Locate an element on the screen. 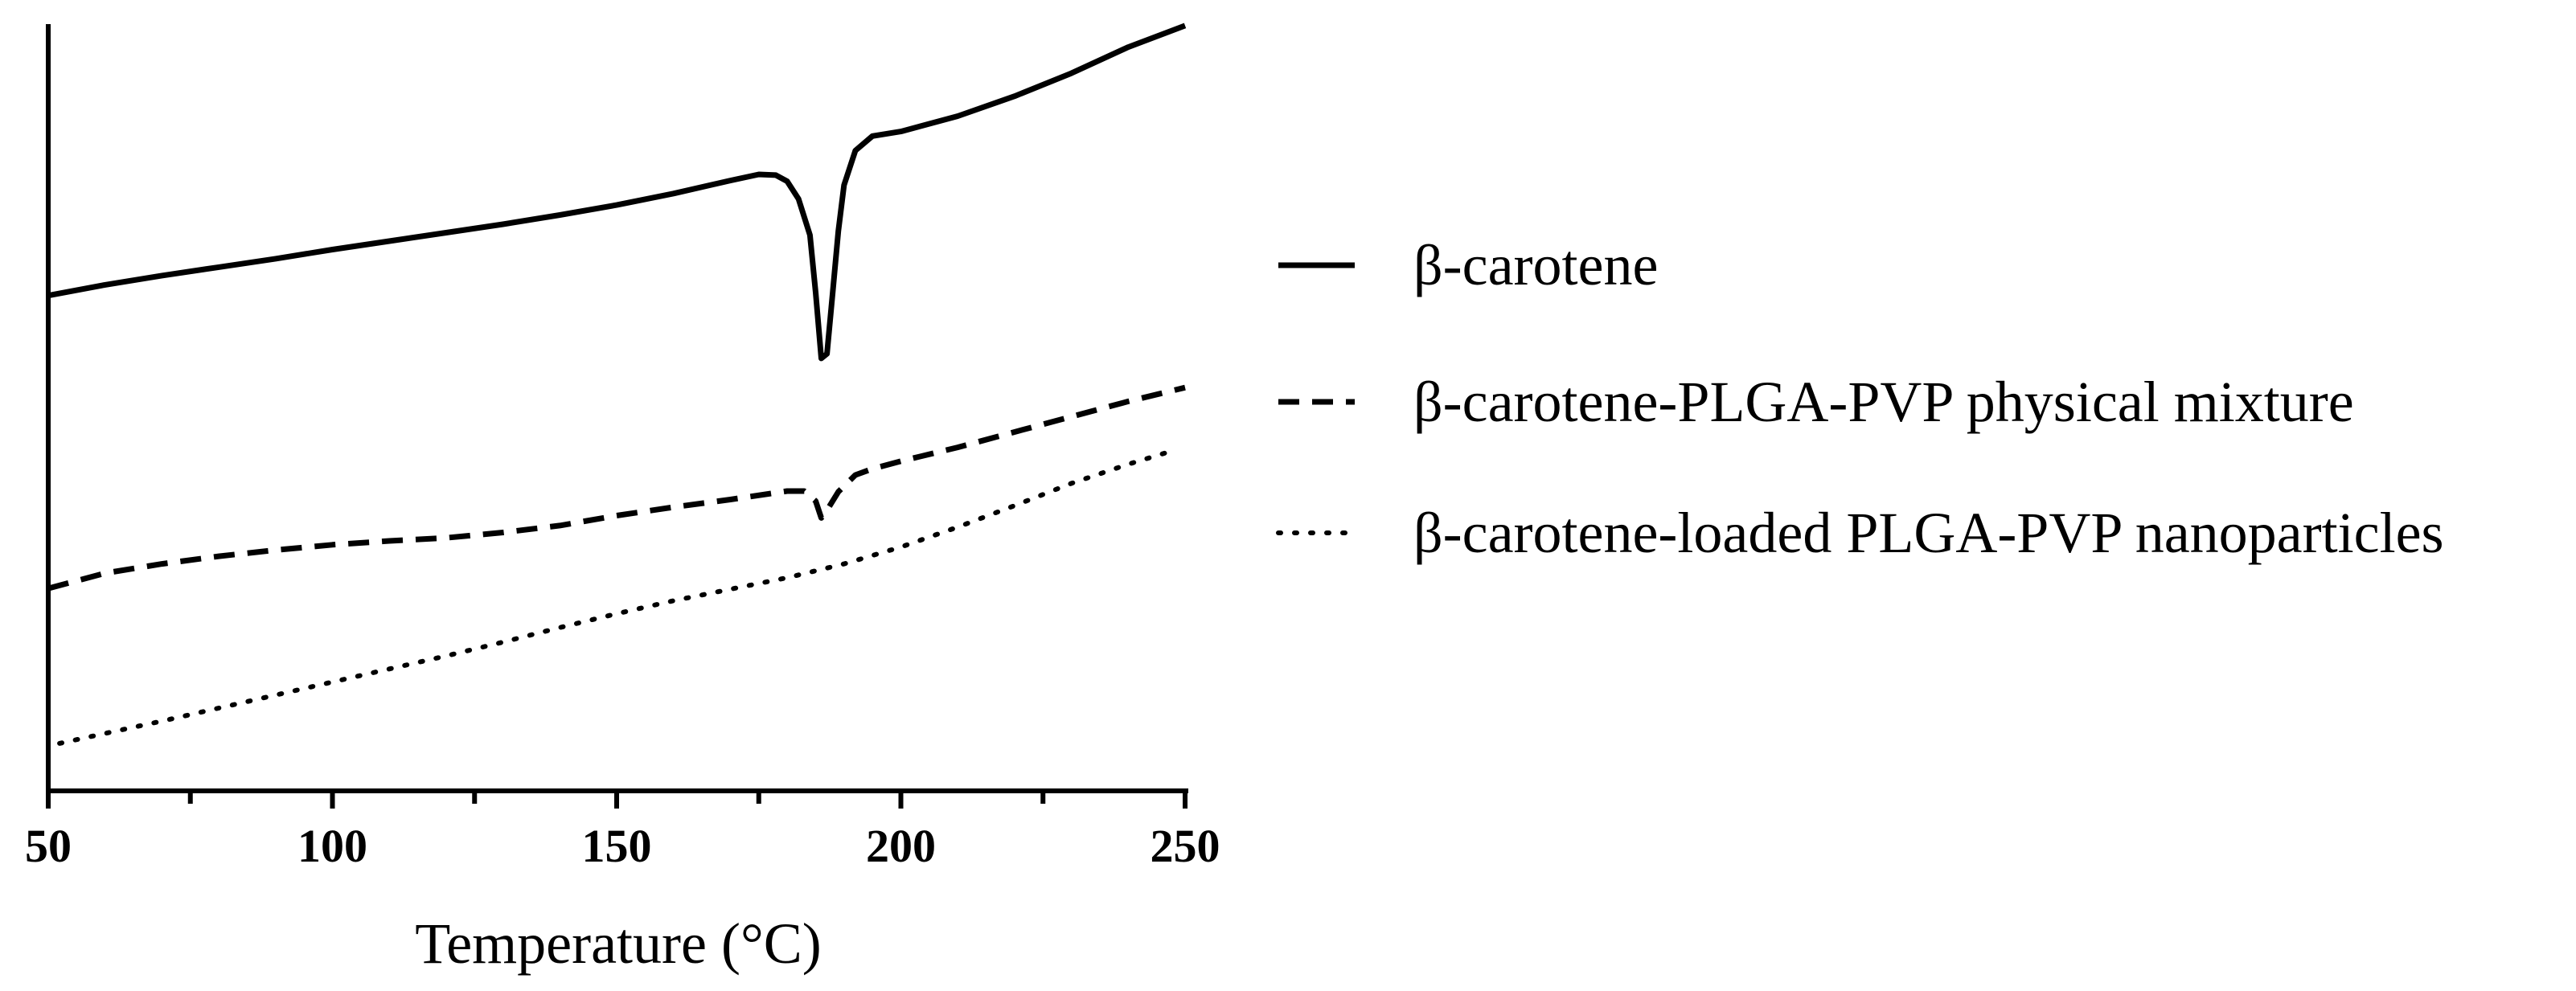 This screenshot has width=2576, height=991. legend-label-3: β-carotene-loaded PLGA-PVP nanoparticles is located at coordinates (1928, 533).